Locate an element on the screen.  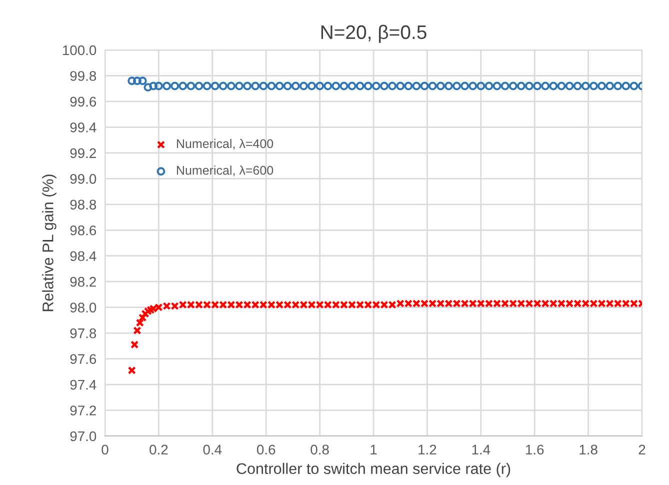
x-tick-label: 1.8 is located at coordinates (589, 449).